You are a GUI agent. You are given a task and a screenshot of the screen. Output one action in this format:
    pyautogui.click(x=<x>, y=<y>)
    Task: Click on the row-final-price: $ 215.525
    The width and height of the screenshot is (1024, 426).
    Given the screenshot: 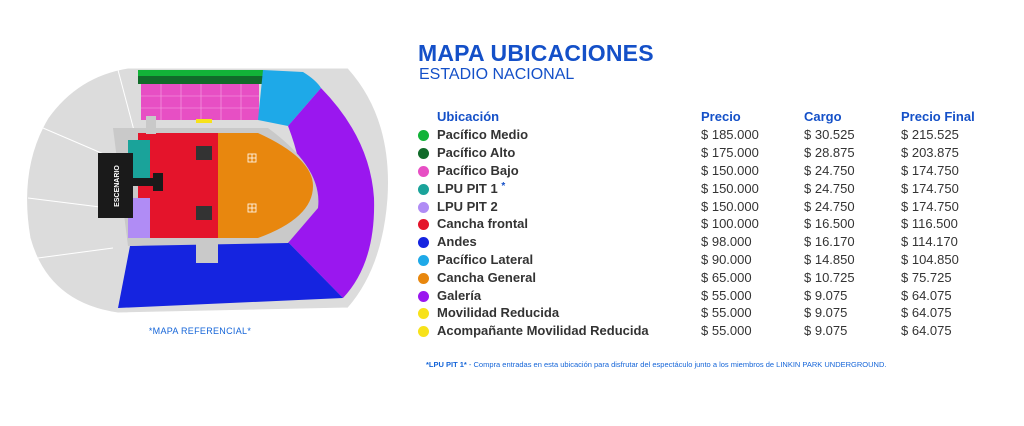 What is the action you would take?
    pyautogui.click(x=930, y=135)
    